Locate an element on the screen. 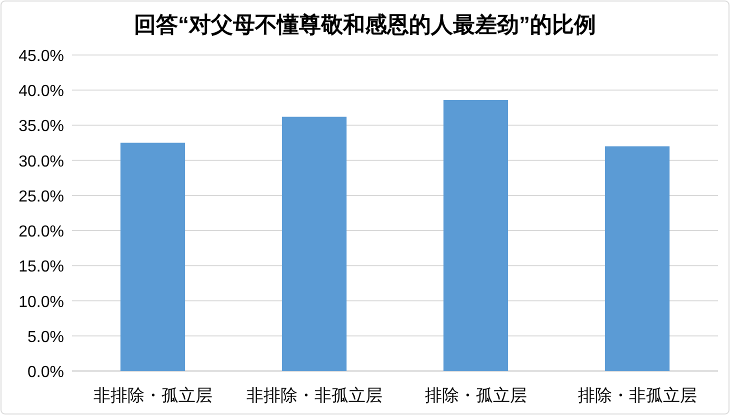  x-tick-label: 非排除・孤立层 is located at coordinates (152, 395).